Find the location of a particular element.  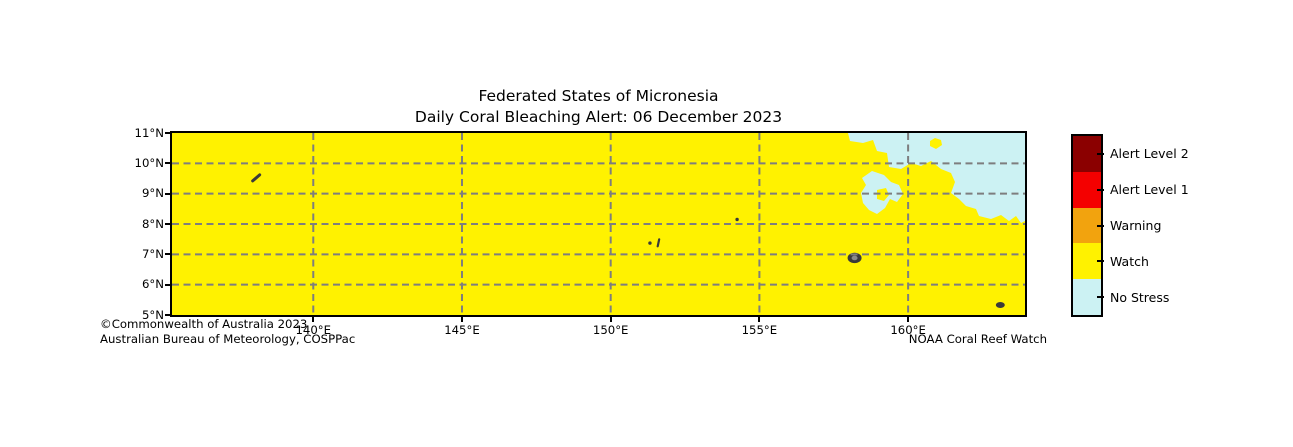

x-tick-label: 155°E is located at coordinates (759, 330).